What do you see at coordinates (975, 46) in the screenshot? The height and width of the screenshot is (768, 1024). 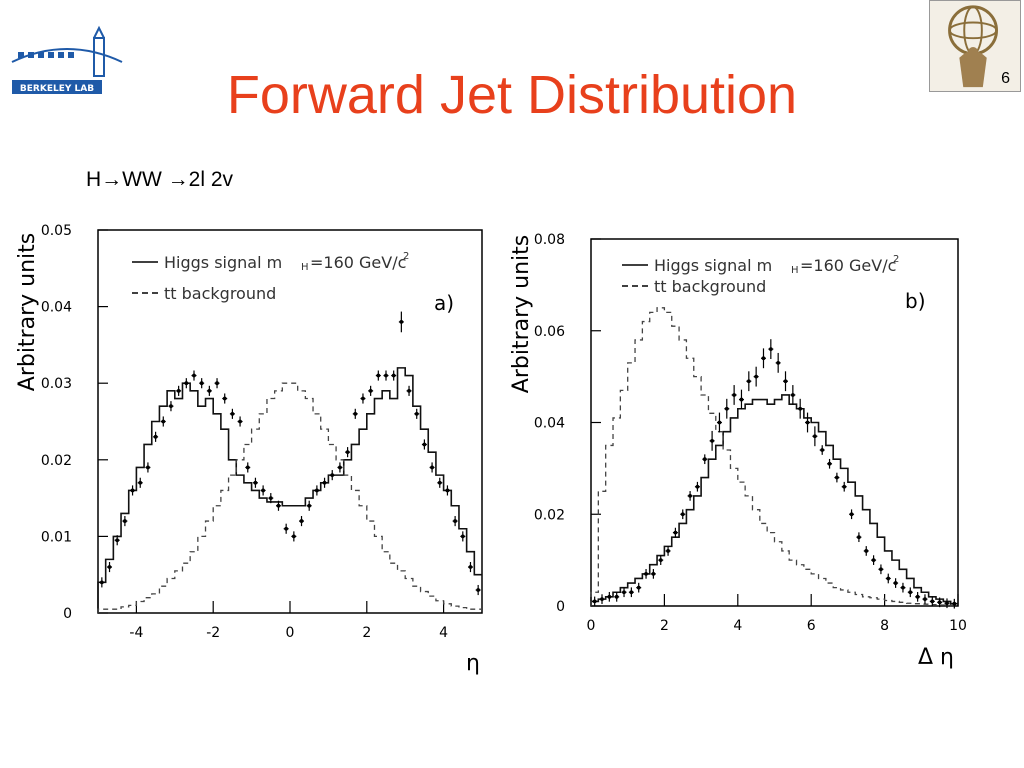 I see `atlas-logo` at bounding box center [975, 46].